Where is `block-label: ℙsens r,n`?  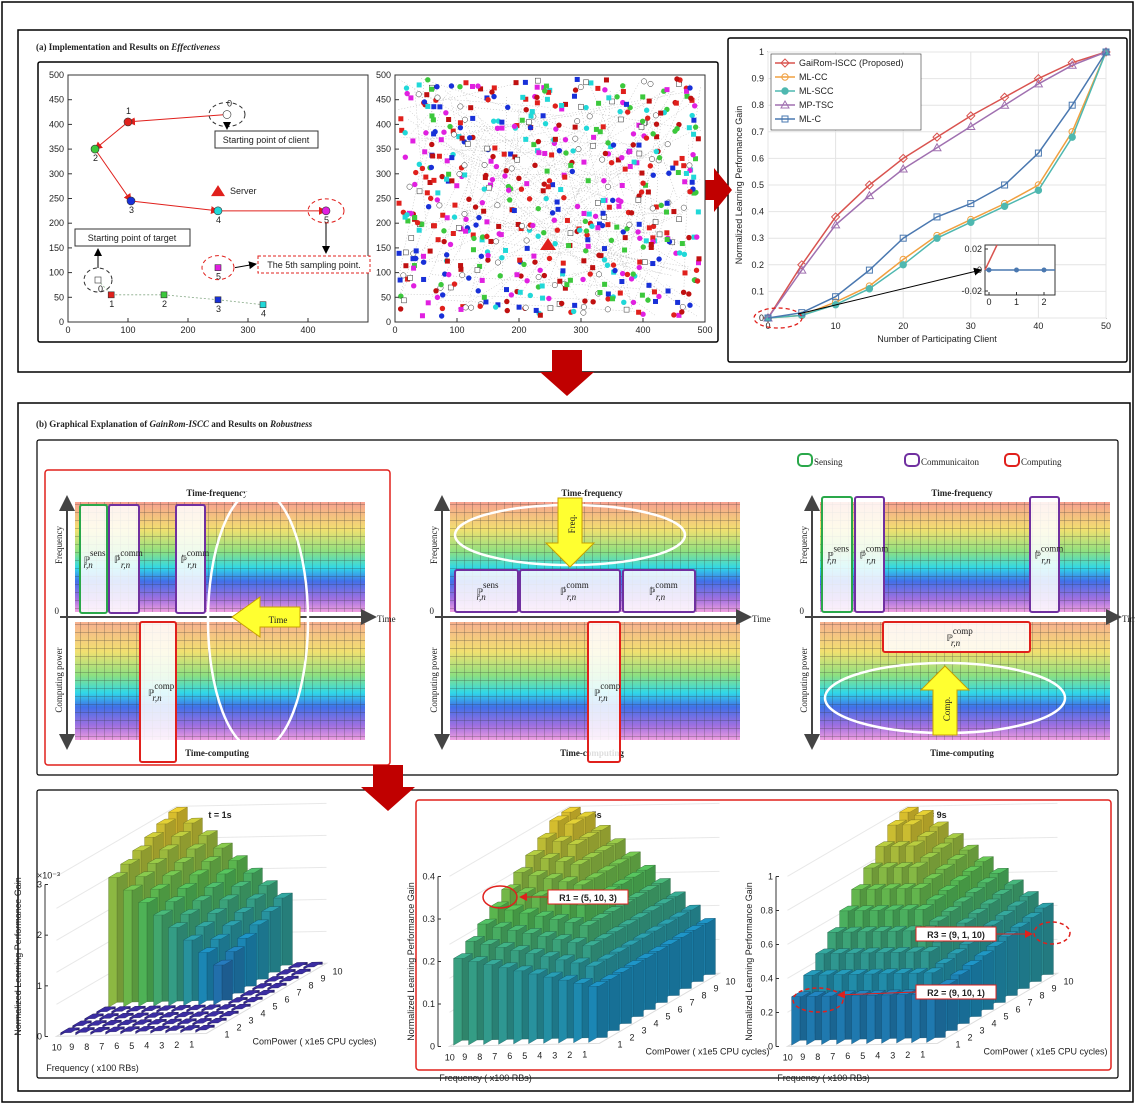 block-label: ℙsens r,n is located at coordinates (95, 559).